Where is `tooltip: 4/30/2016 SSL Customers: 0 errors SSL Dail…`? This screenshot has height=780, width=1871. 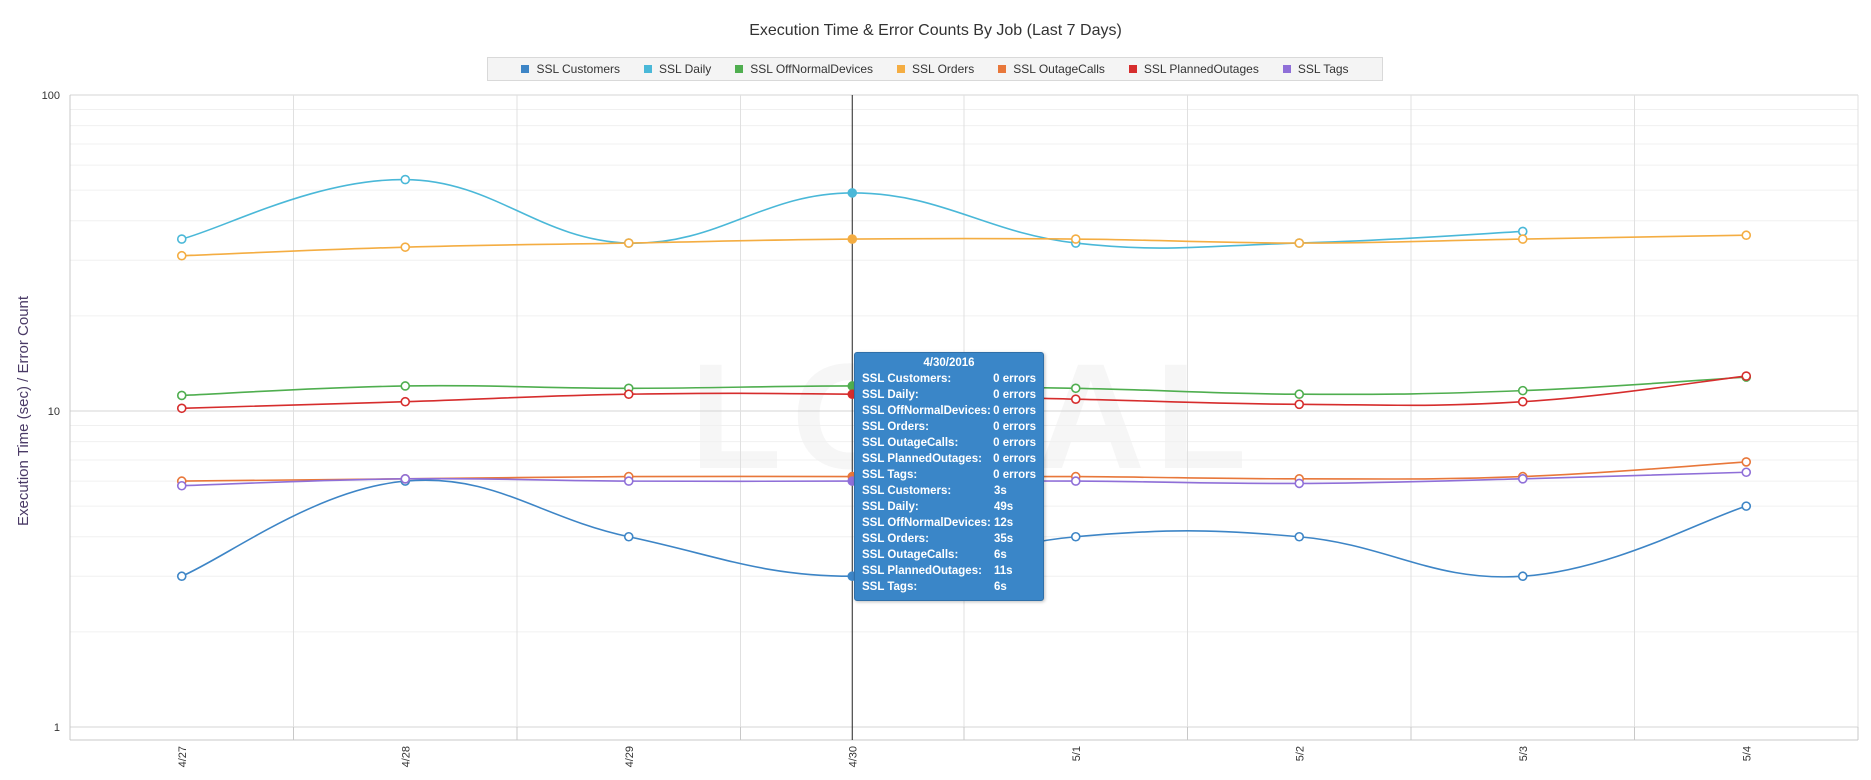
tooltip: 4/30/2016 SSL Customers: 0 errors SSL Dail… is located at coordinates (949, 476).